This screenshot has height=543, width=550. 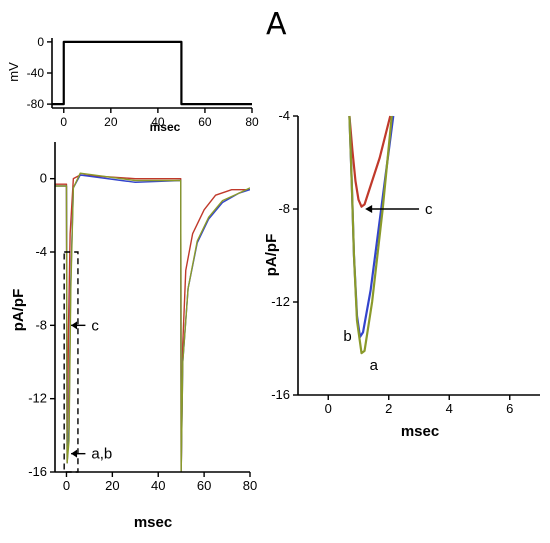 What do you see at coordinates (271, 255) in the screenshot?
I see `zoom-y-axis-label: pA/pF` at bounding box center [271, 255].